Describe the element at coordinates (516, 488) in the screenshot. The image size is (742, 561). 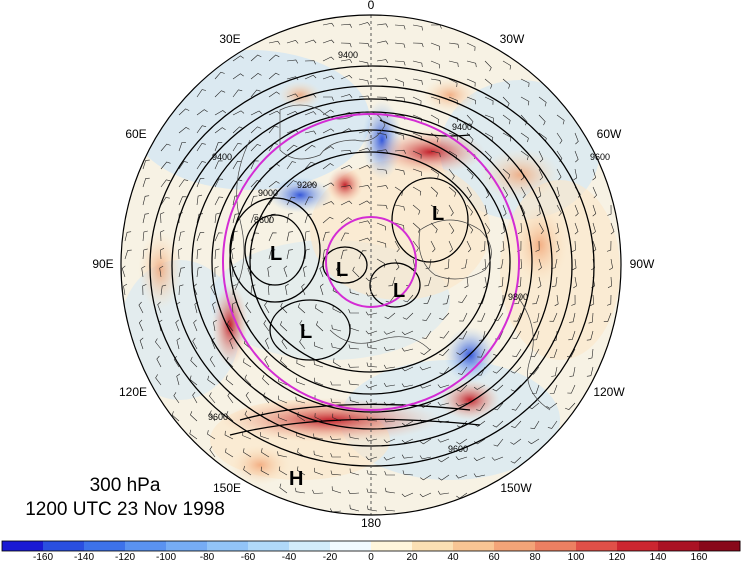
I see `lon-label-150w: 150W` at that location.